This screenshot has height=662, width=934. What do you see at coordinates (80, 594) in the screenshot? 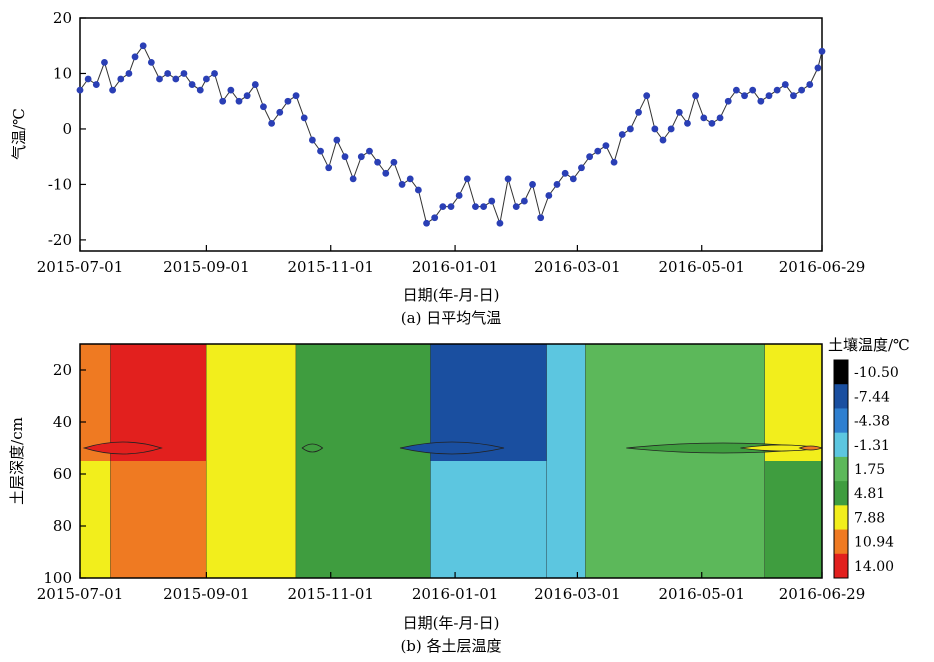
I see `x-tick-label-b: 2015-07-01` at bounding box center [80, 594].